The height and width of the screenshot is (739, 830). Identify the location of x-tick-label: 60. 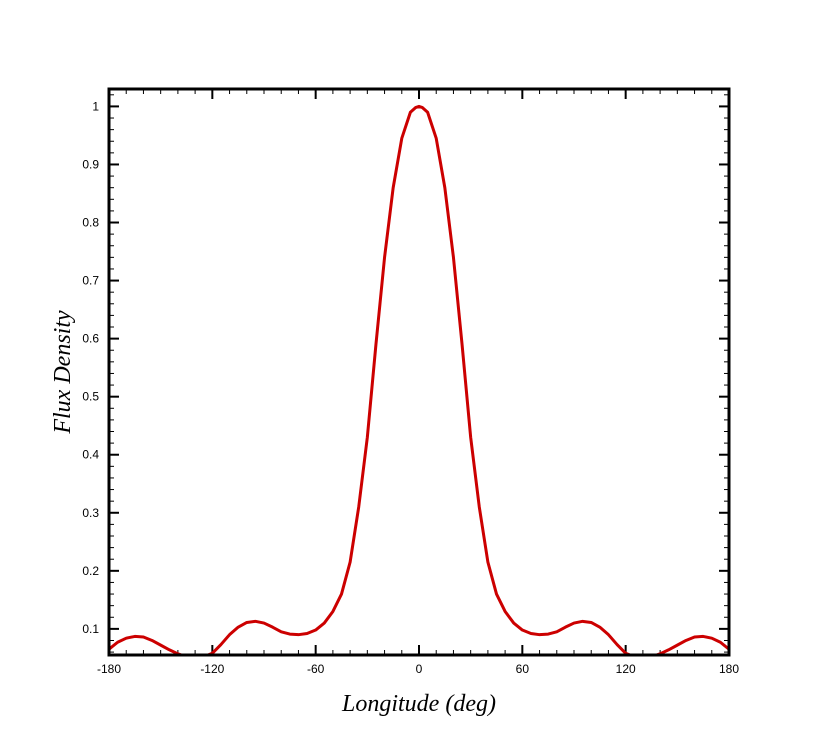
(523, 669).